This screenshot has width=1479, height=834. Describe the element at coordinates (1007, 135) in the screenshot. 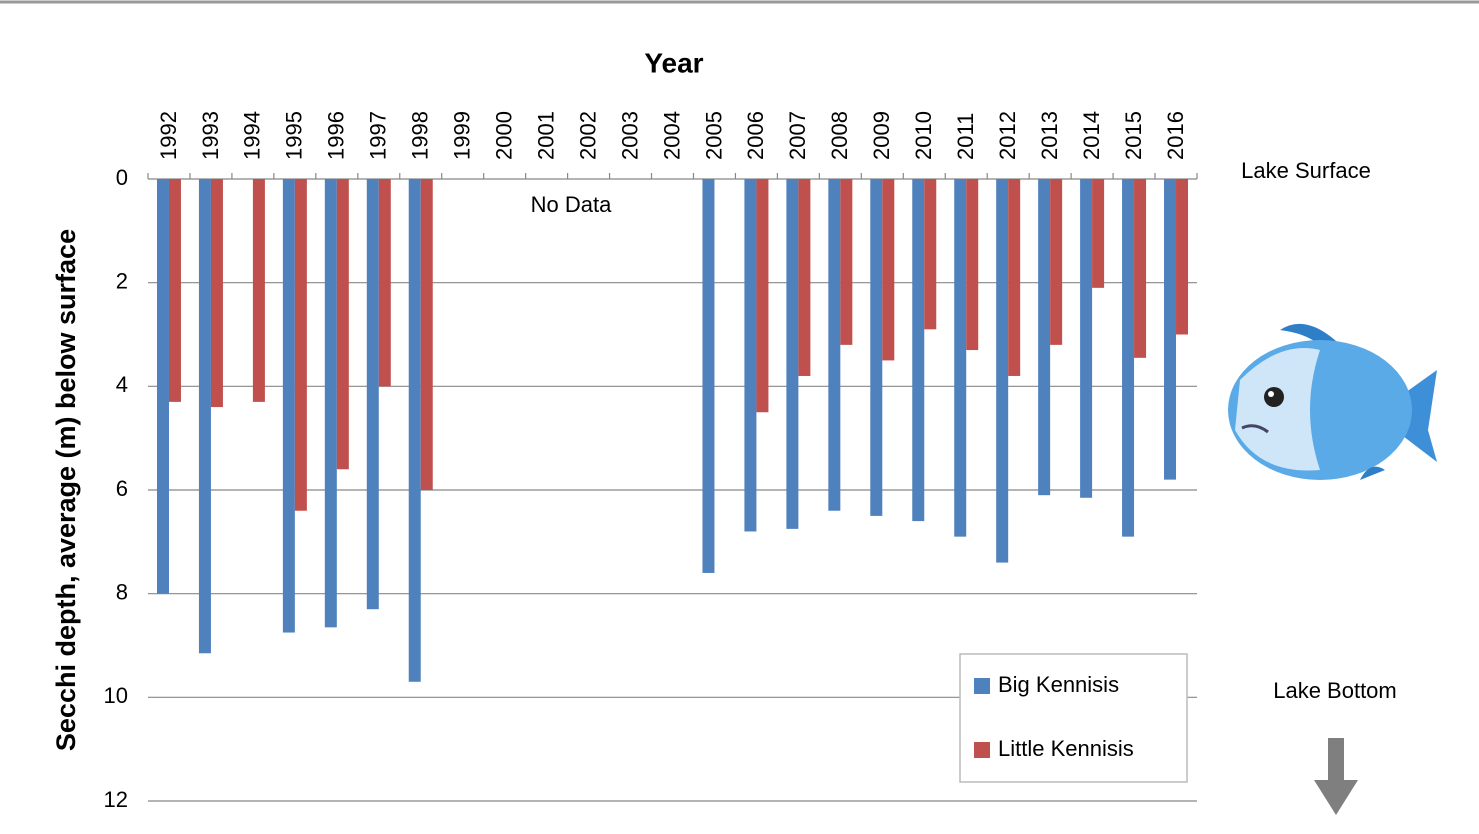

I see `x-tick-label: 2012` at that location.